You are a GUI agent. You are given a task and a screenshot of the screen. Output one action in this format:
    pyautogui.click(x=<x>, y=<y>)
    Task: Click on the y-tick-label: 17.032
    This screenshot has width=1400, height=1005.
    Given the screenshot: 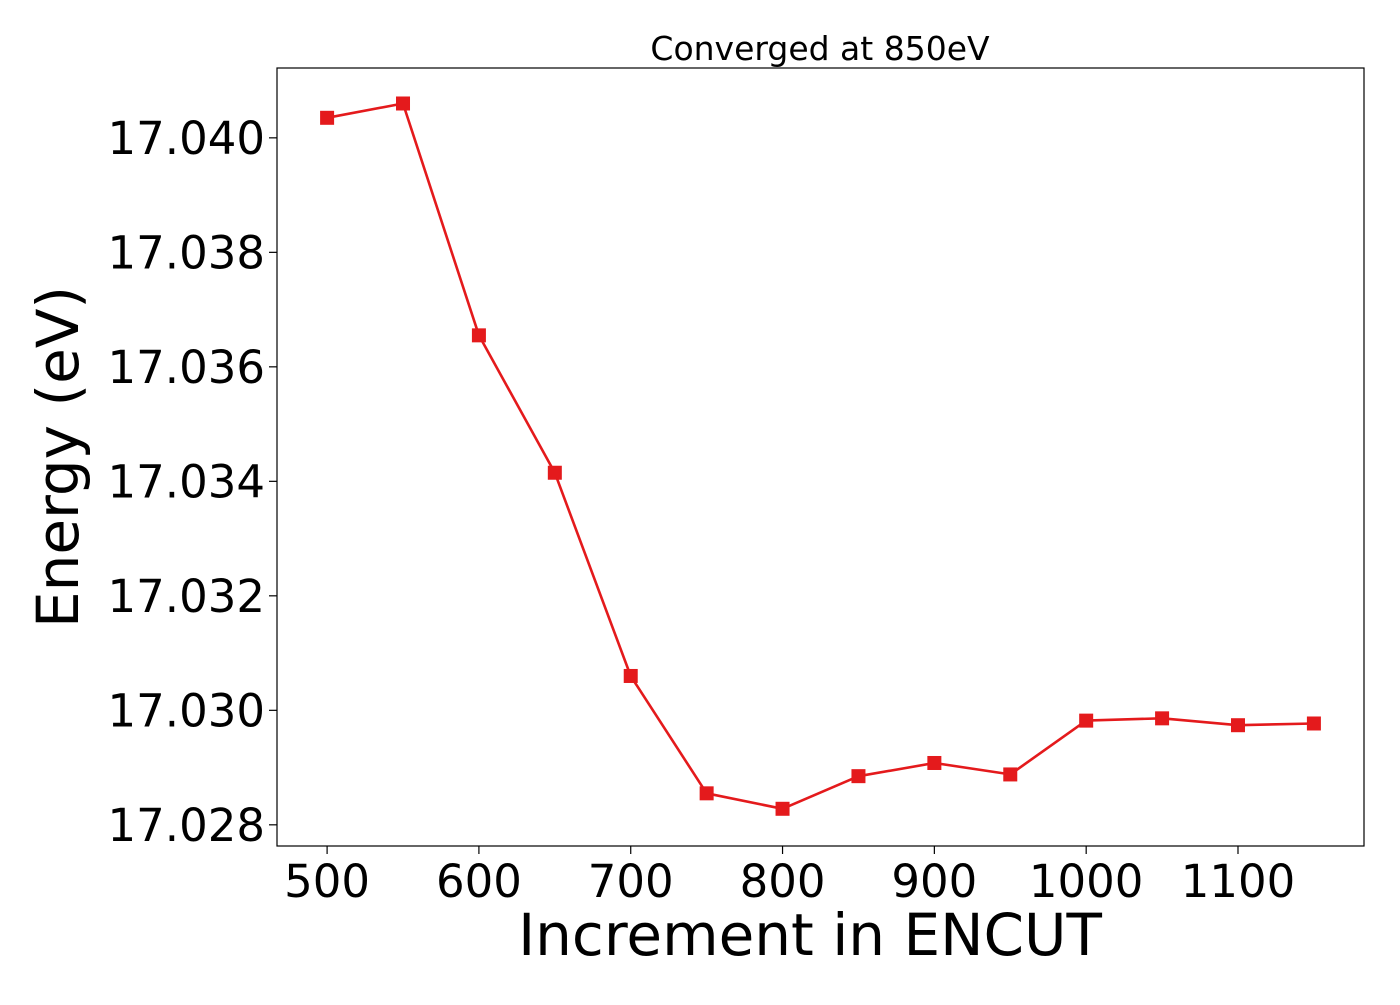 What is the action you would take?
    pyautogui.click(x=186, y=596)
    